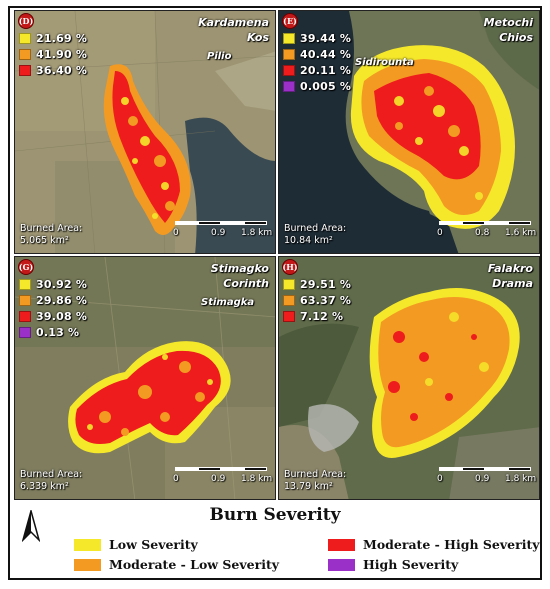  Describe the element at coordinates (512, 283) in the screenshot. I see `region-name: Drama` at that location.